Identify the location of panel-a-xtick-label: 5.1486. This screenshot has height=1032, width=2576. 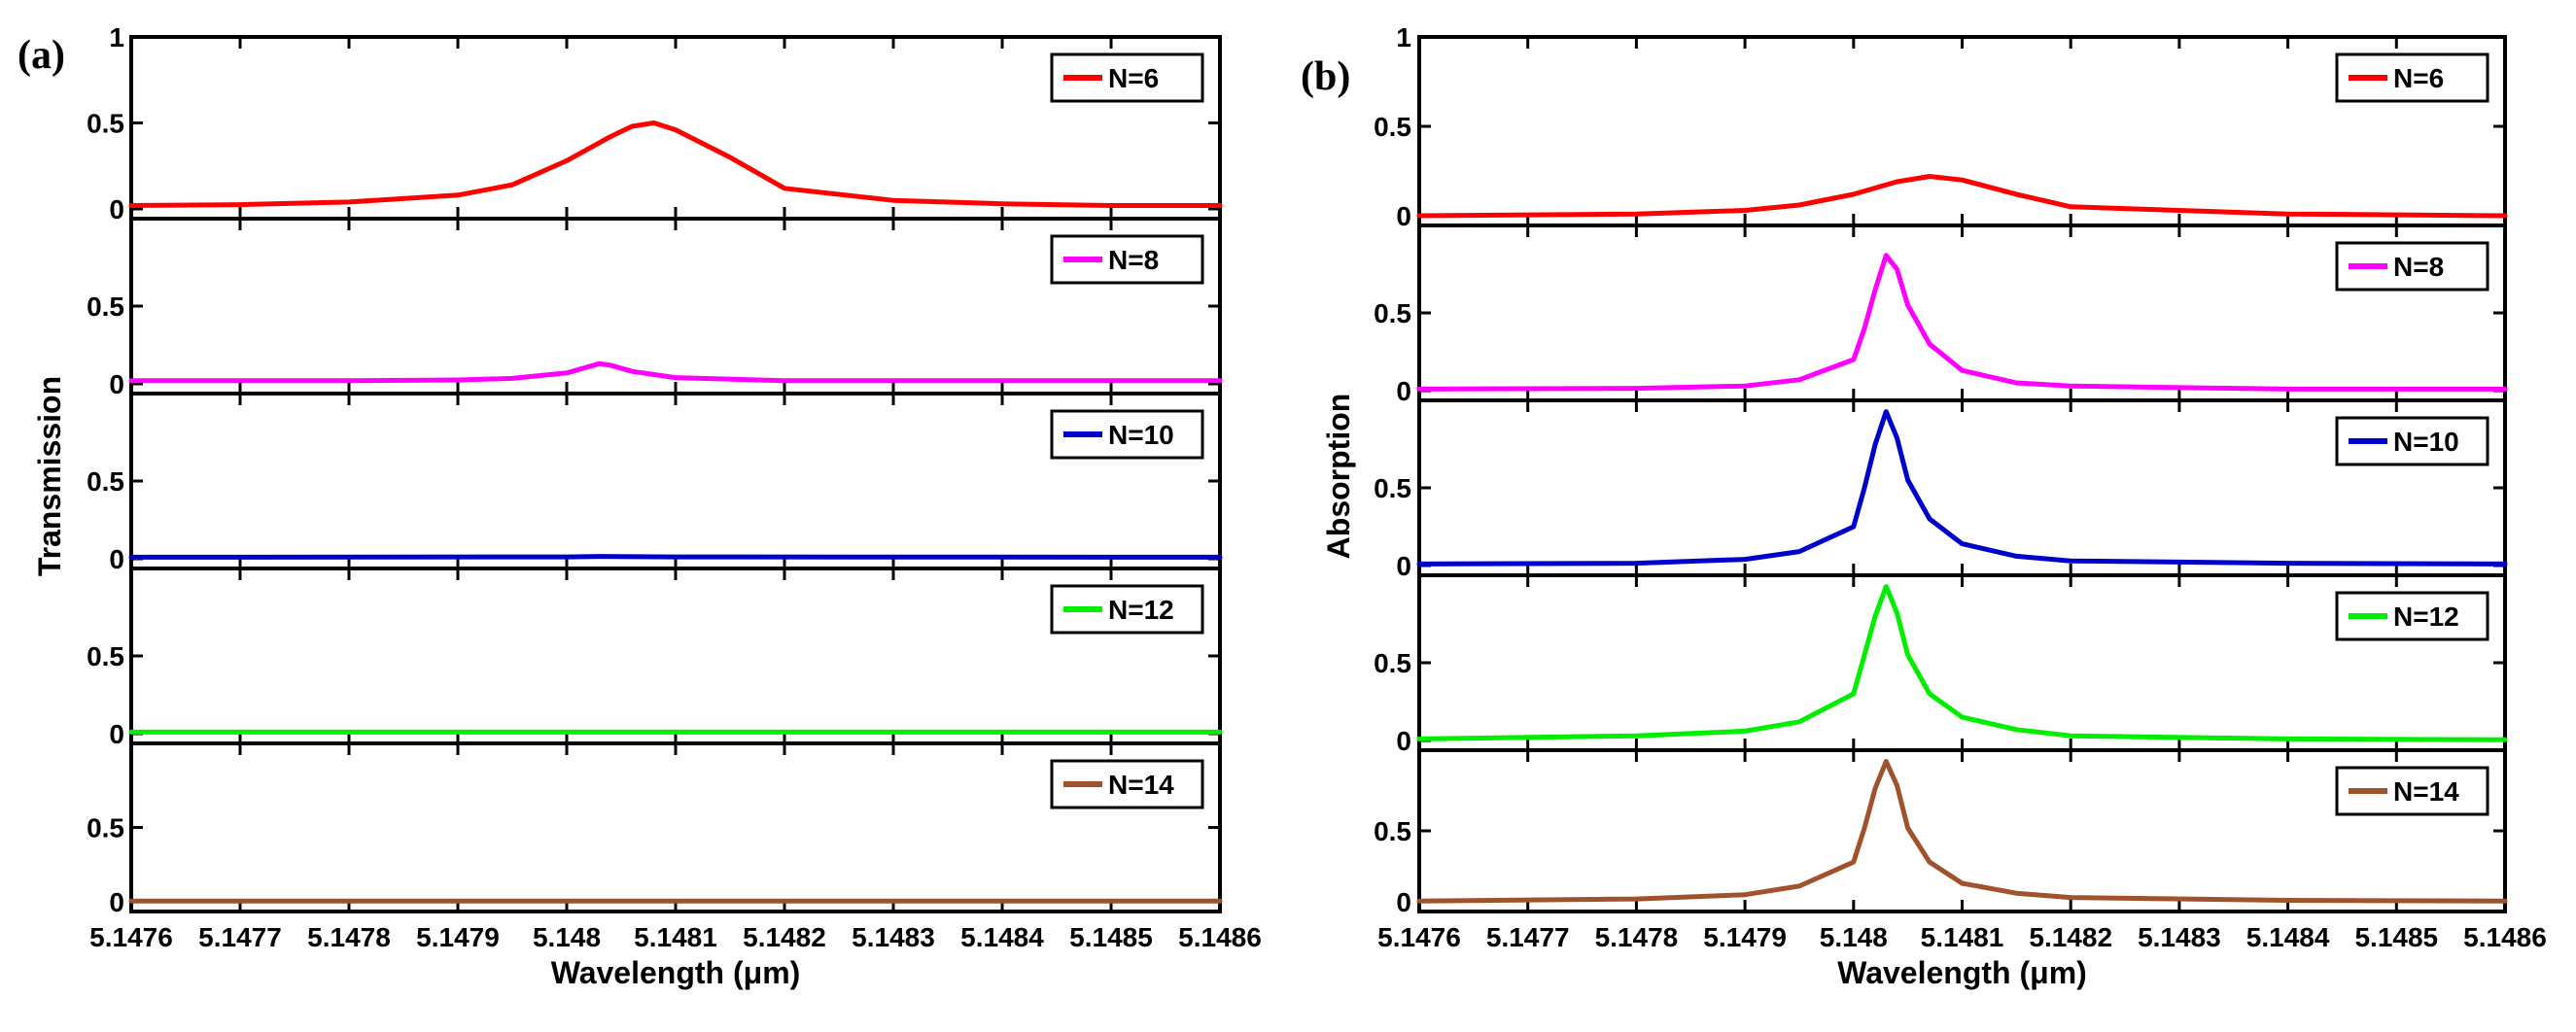
(1220, 937).